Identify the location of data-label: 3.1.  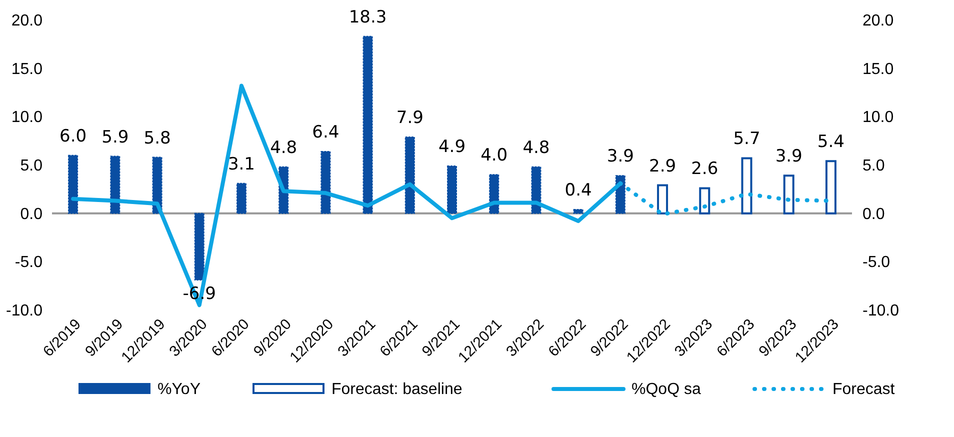
(241, 164).